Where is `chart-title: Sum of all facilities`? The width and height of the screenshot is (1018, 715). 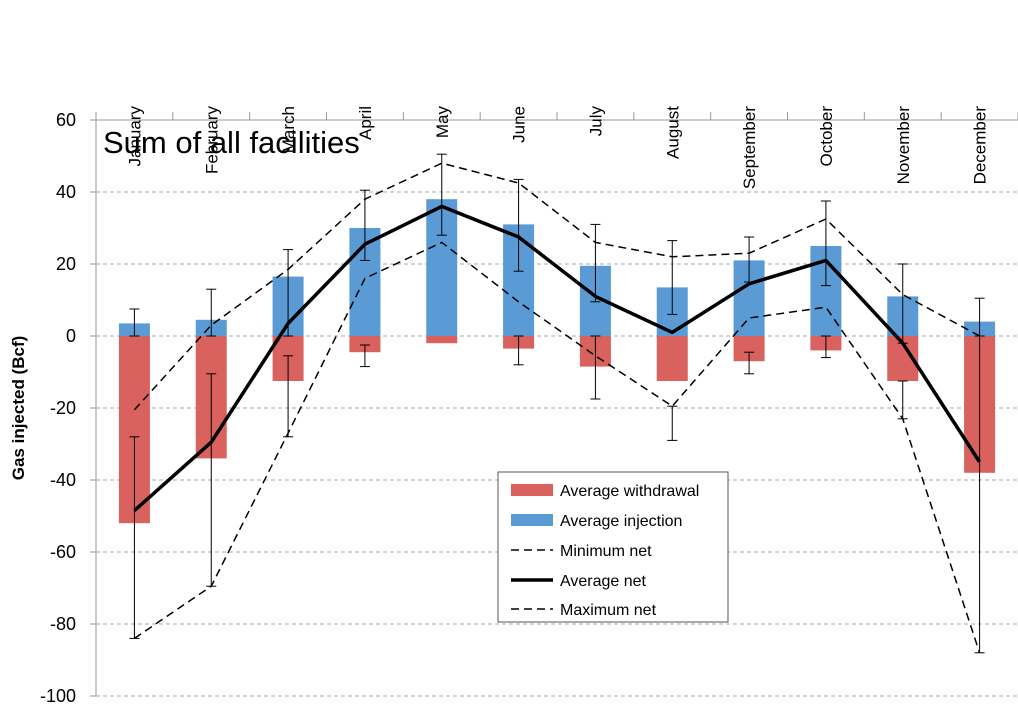
chart-title: Sum of all facilities is located at coordinates (231, 142).